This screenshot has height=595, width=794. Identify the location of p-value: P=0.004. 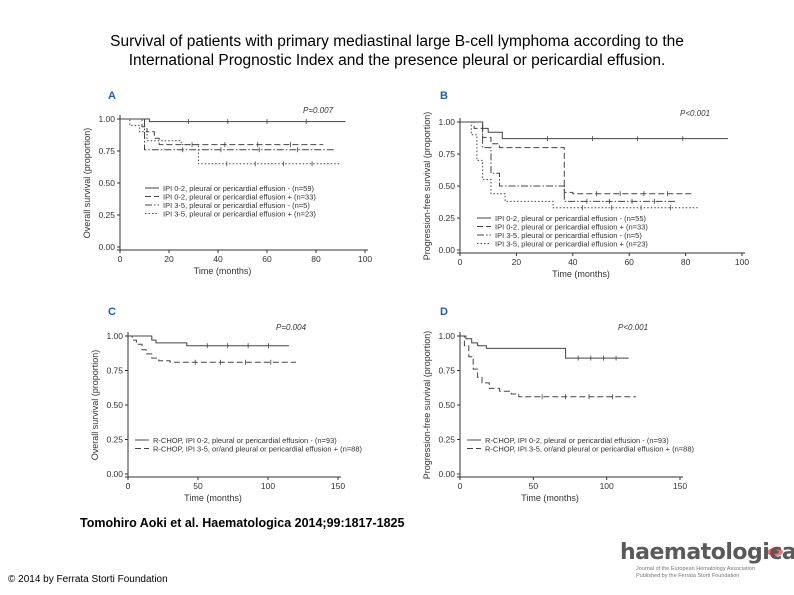
(291, 327).